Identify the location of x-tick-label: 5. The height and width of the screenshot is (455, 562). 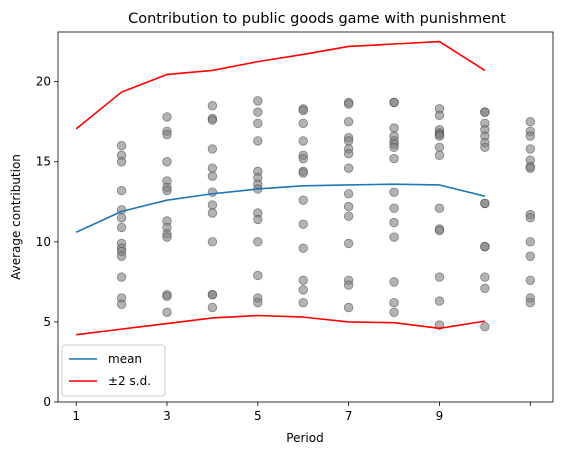
(258, 416).